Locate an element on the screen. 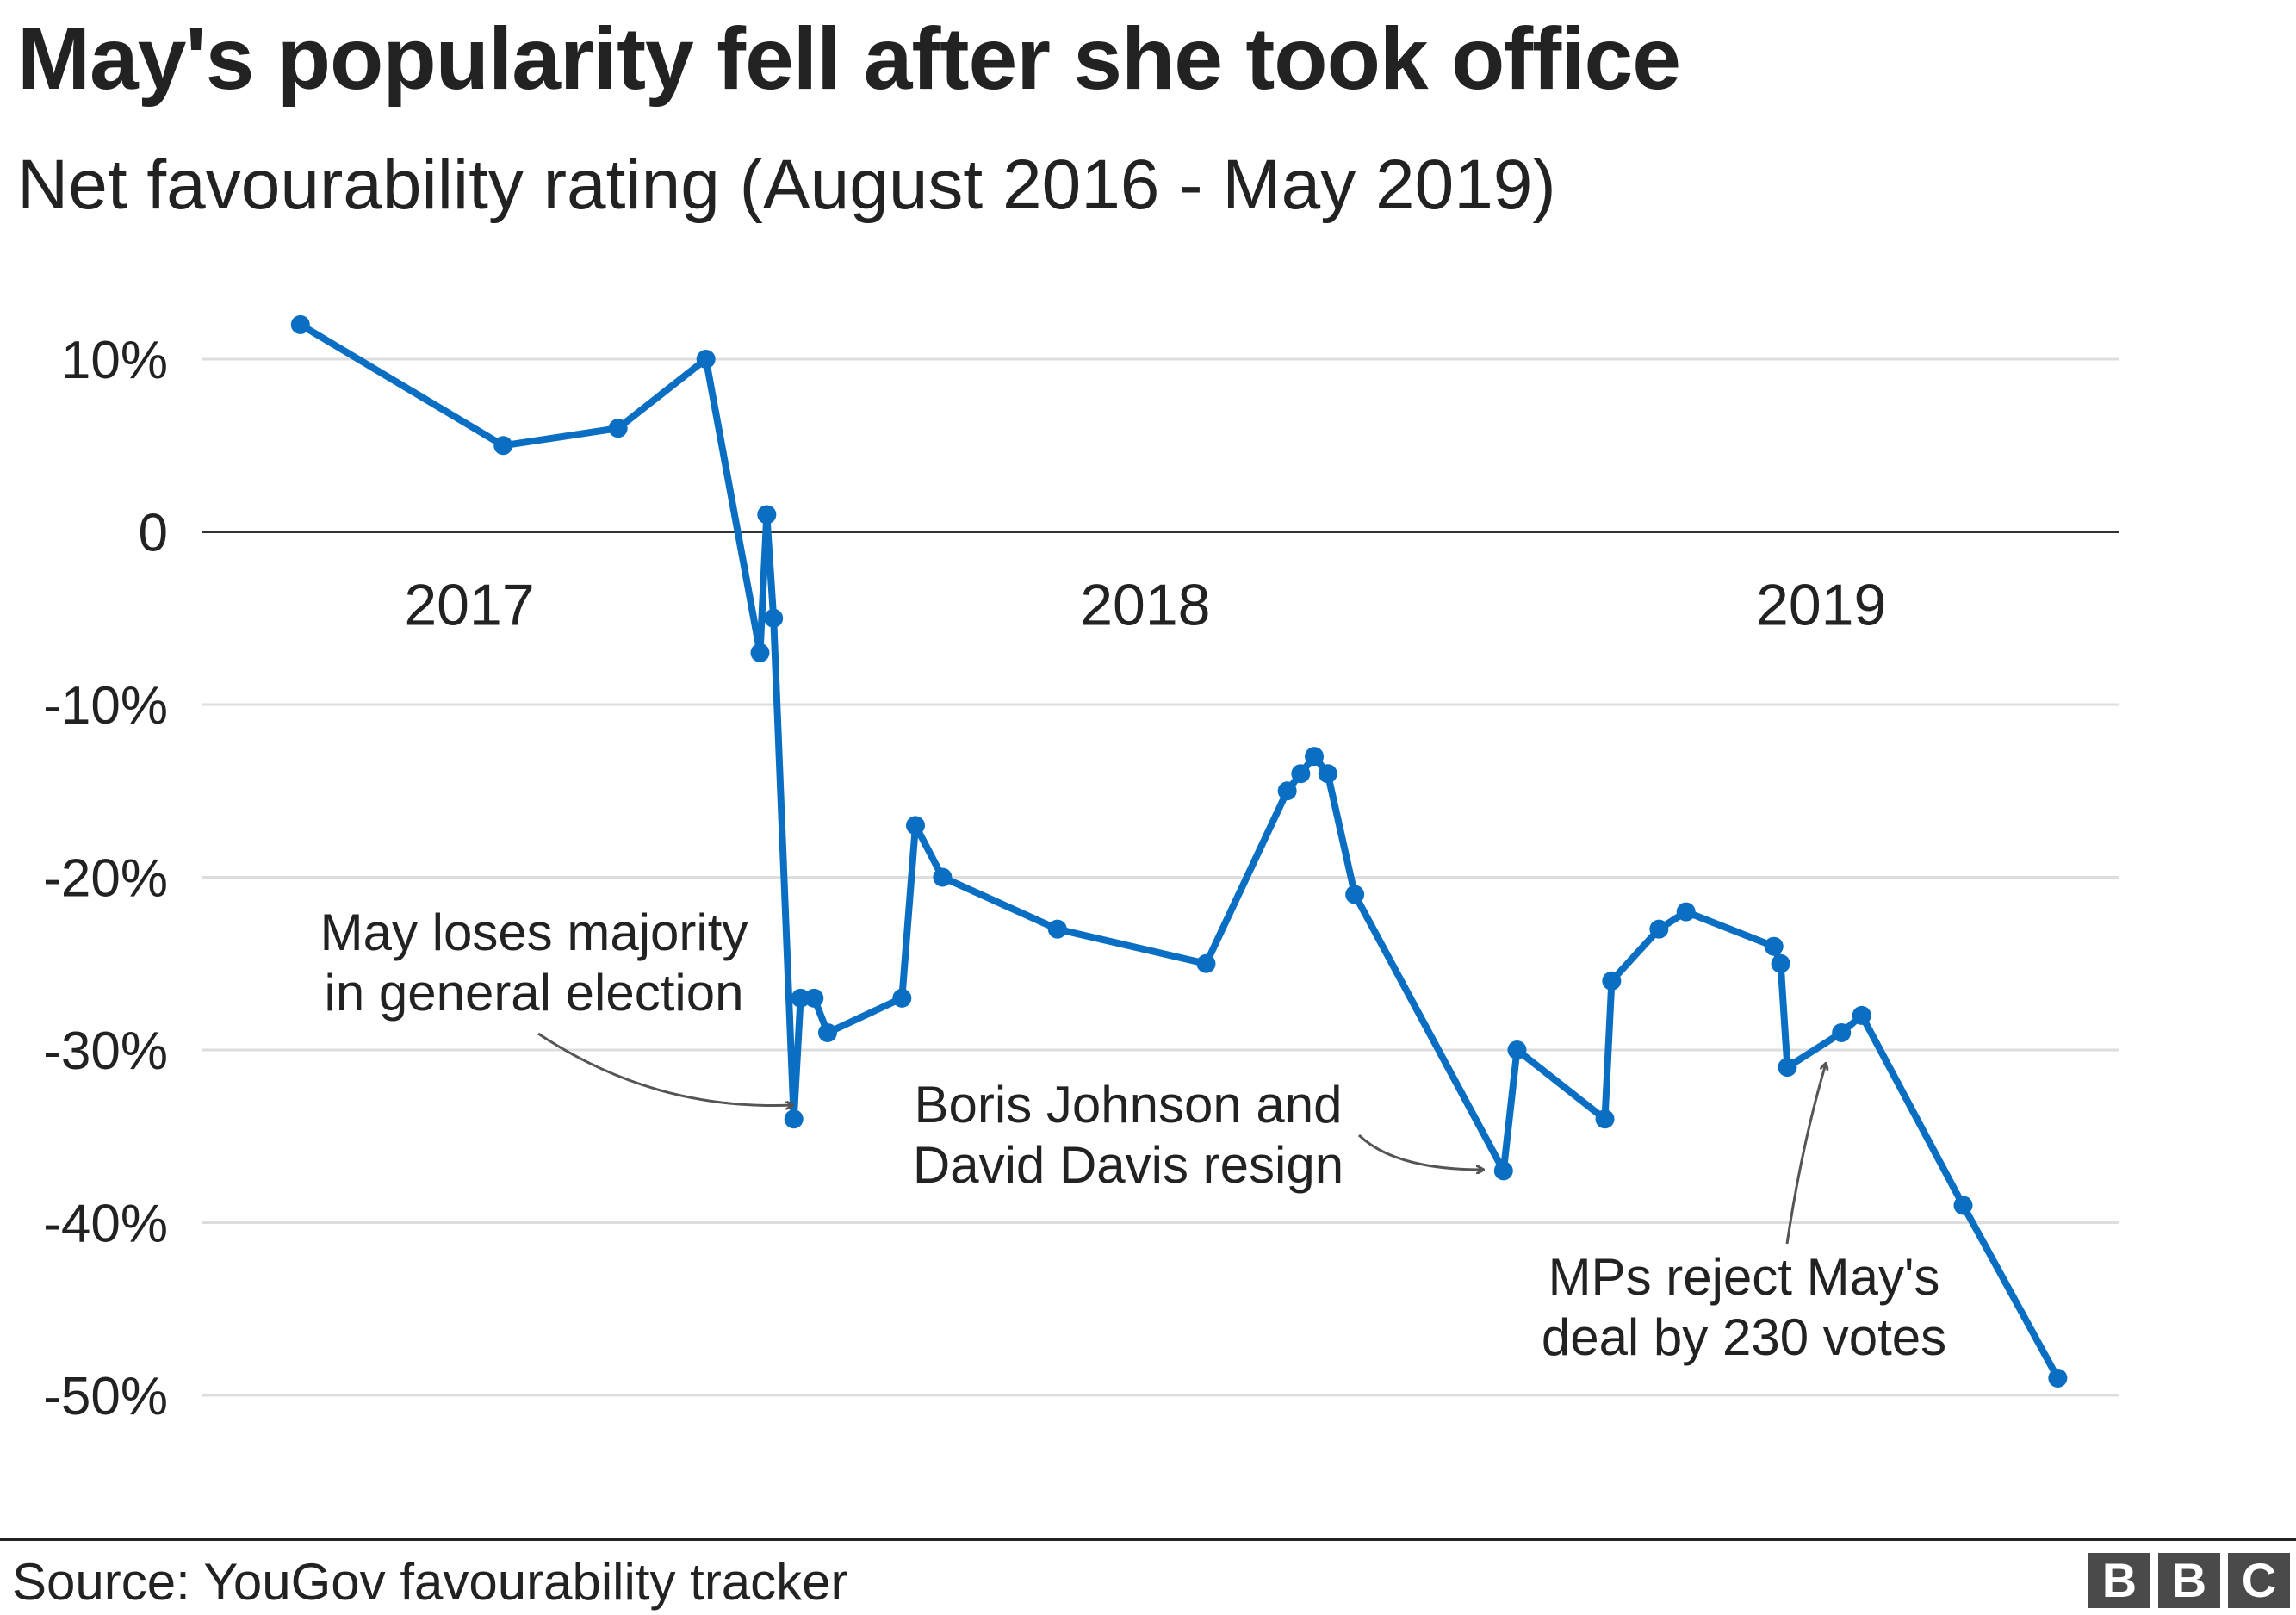 This screenshot has height=1615, width=2296. source-note: Source: YouGov favourability tracker is located at coordinates (430, 1582).